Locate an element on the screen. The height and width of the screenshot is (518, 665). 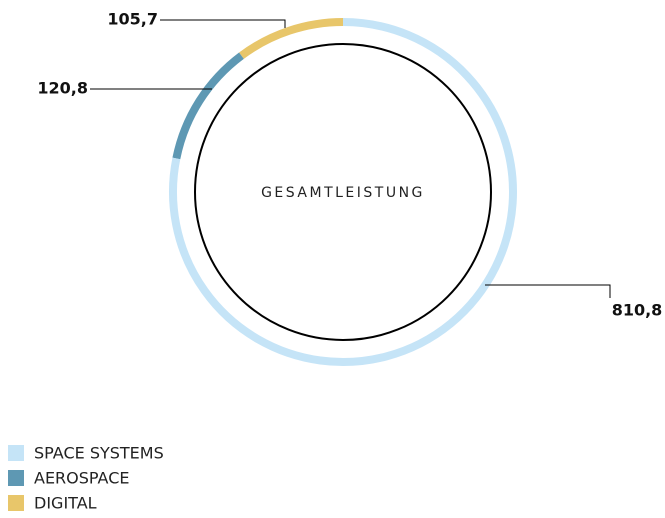
legend-label: AEROSPACE is located at coordinates (82, 478).